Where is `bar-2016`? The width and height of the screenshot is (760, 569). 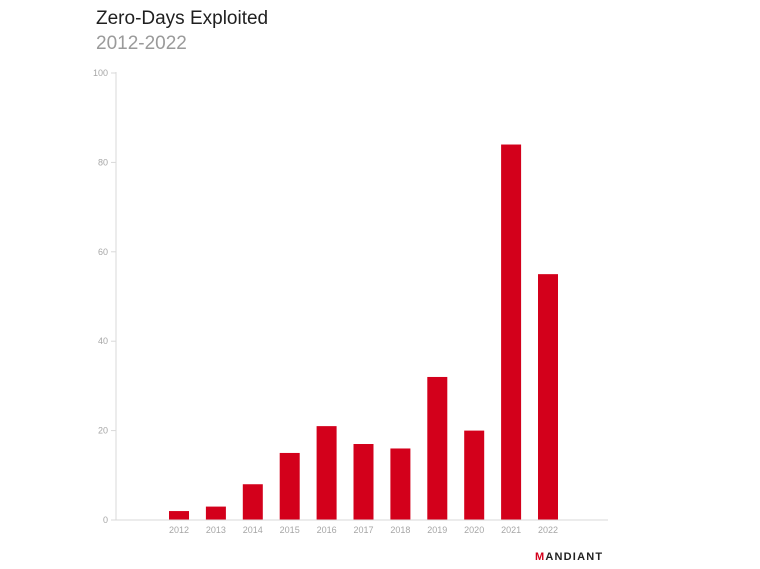
bar-2016 is located at coordinates (326, 473).